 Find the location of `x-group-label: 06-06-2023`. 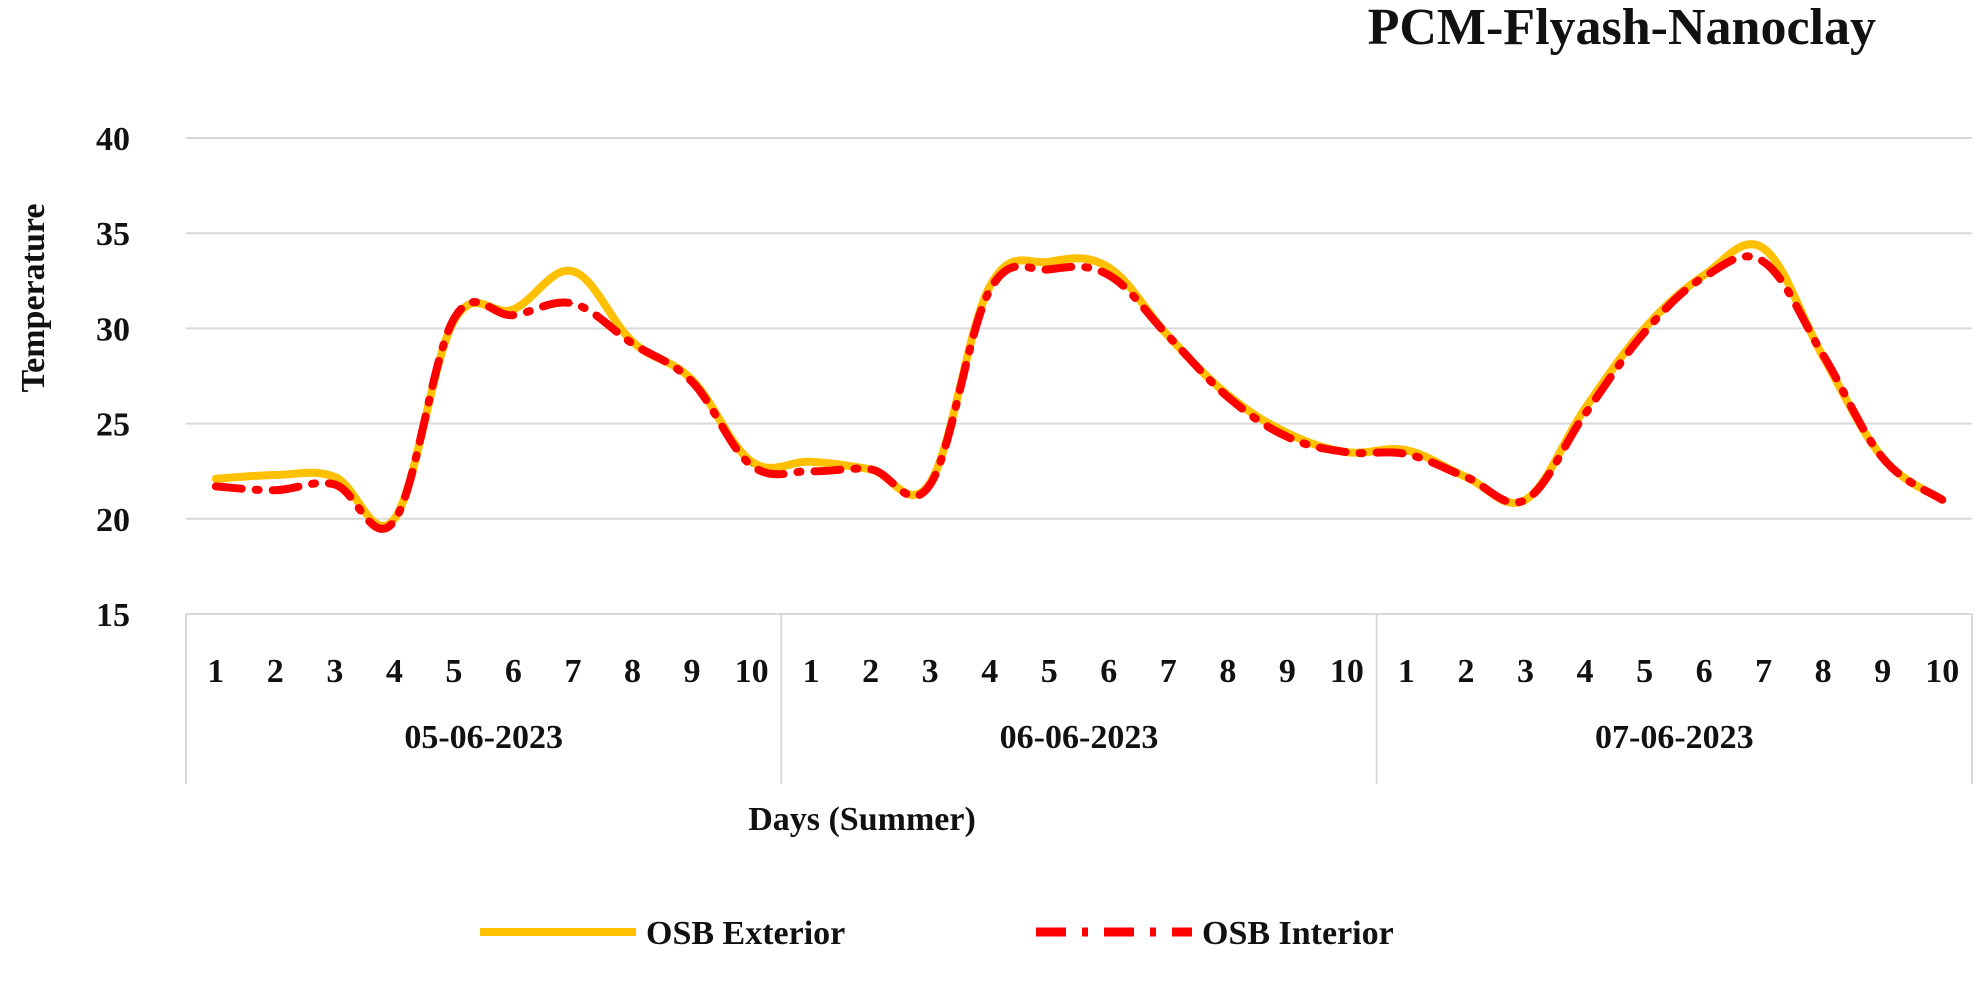

x-group-label: 06-06-2023 is located at coordinates (1079, 737).